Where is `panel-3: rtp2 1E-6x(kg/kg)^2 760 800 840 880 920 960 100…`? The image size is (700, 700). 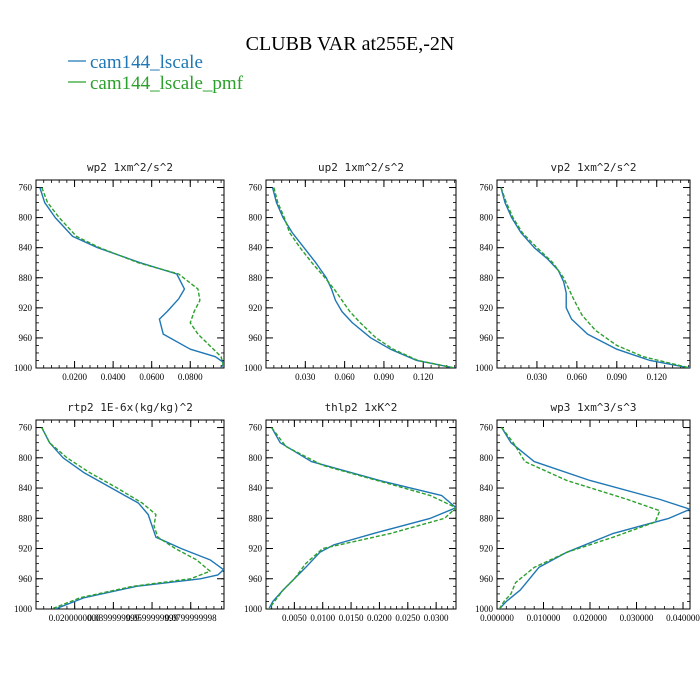
panel-3: rtp2 1E-6x(kg/kg)^2 760 800 840 880 920 960 100… is located at coordinates (119, 512).